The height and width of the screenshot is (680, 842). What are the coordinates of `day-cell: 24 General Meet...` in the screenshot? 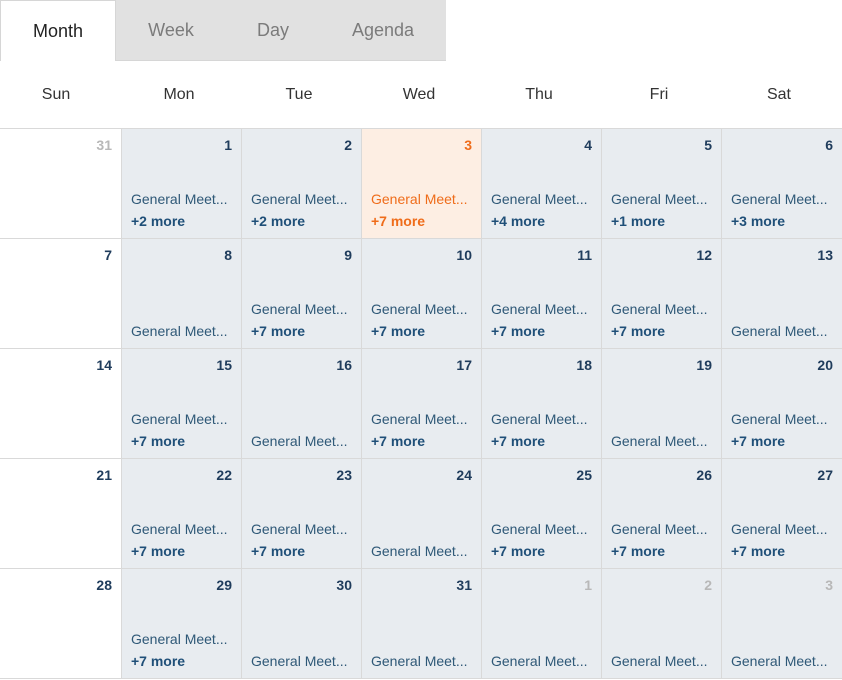 It's located at (422, 514).